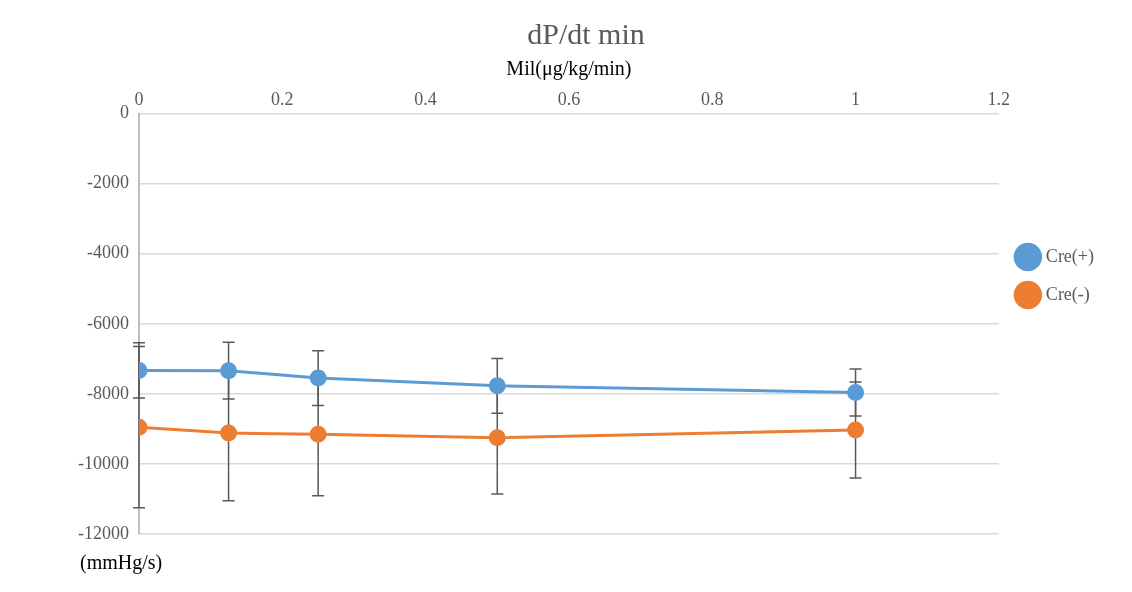 The image size is (1132, 592). Describe the element at coordinates (103, 462) in the screenshot. I see `y-tick-label: -10000` at that location.